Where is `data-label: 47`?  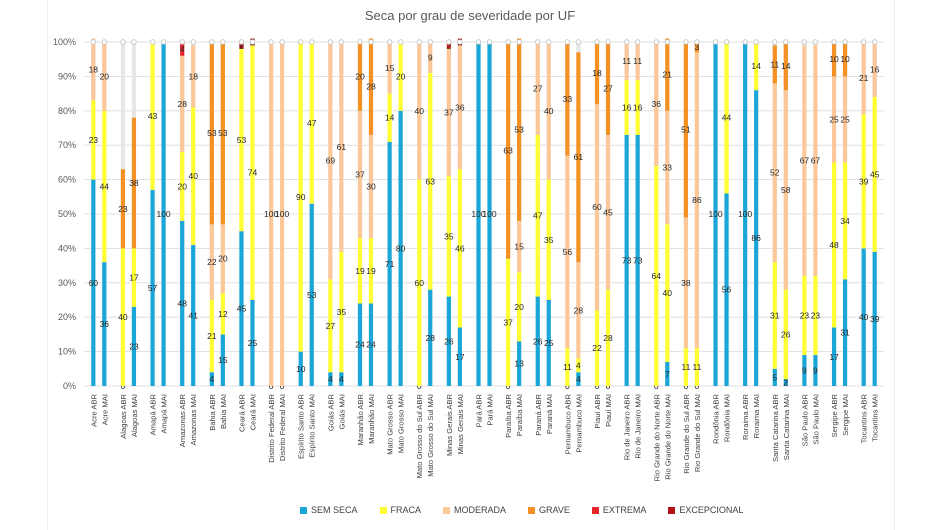
data-label: 47 is located at coordinates (538, 216).